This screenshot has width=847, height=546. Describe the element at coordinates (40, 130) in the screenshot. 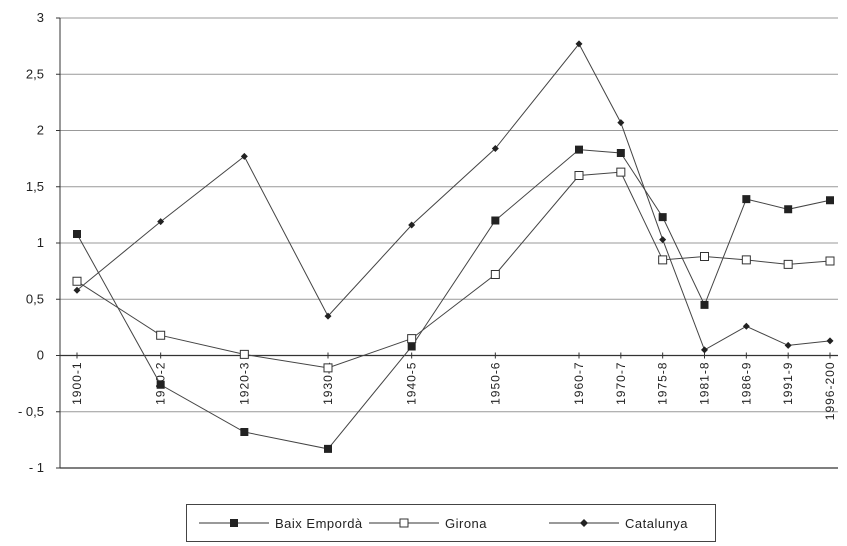

I see `y-tick-label: 2` at that location.